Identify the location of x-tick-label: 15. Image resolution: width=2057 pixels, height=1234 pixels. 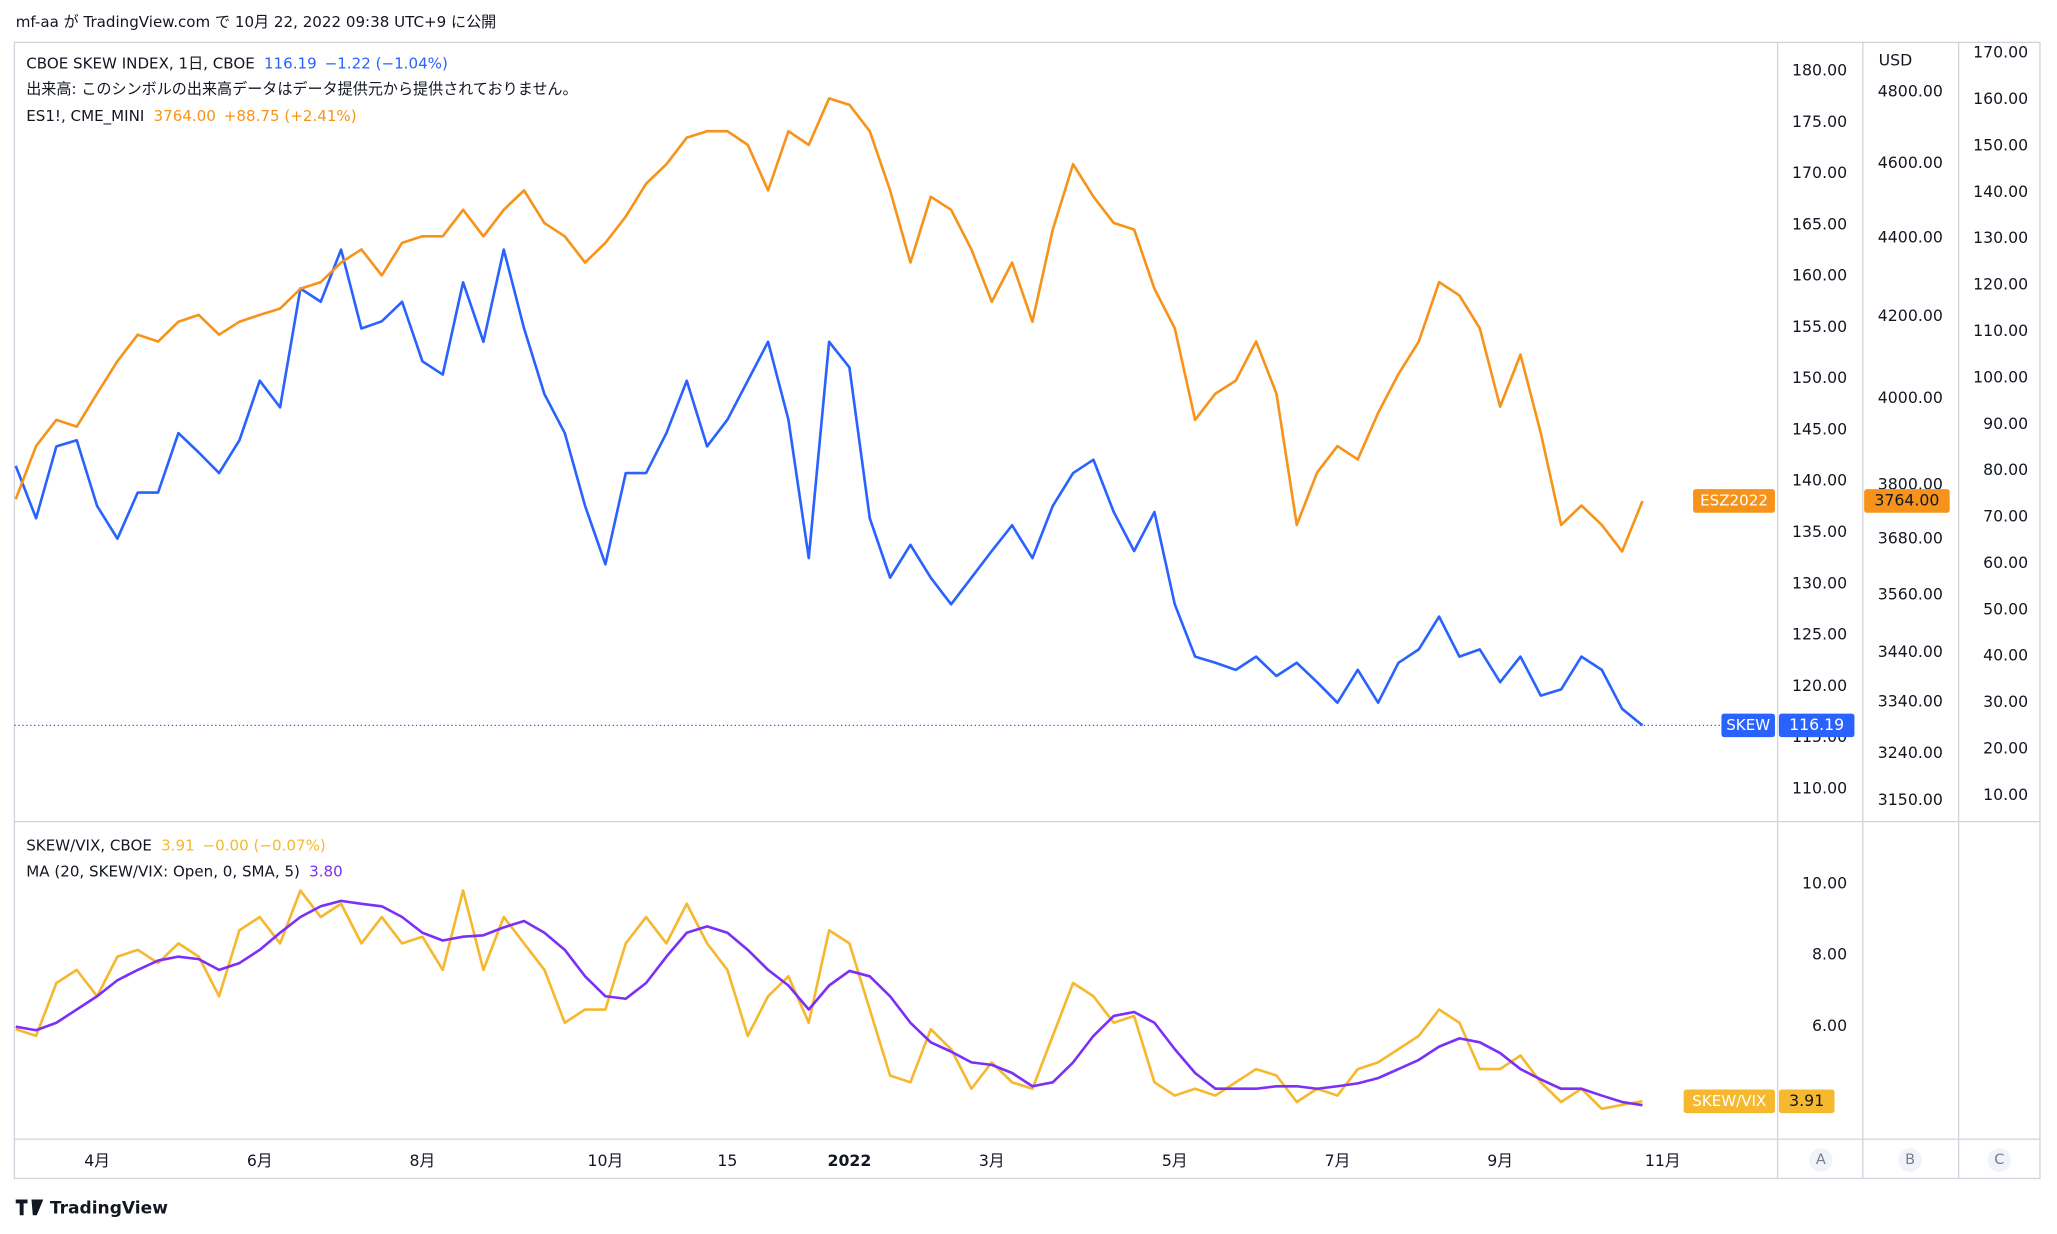
(727, 1160).